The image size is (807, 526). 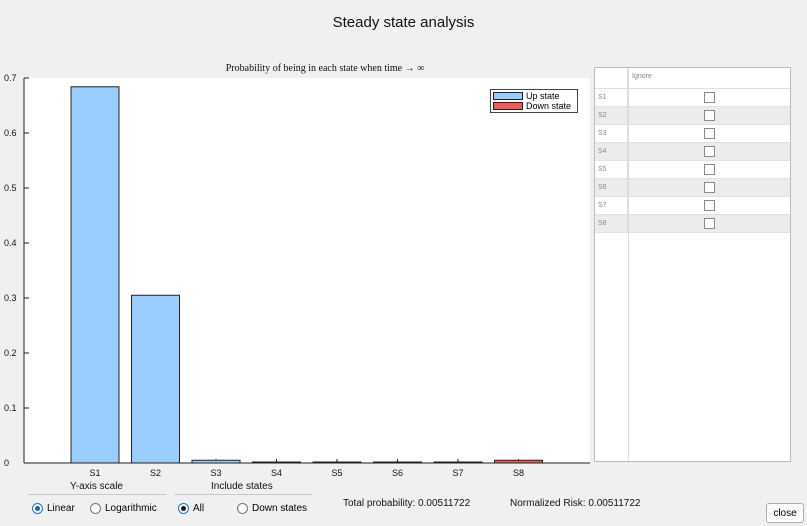 I want to click on y-tick-label: 0.4, so click(x=10, y=243).